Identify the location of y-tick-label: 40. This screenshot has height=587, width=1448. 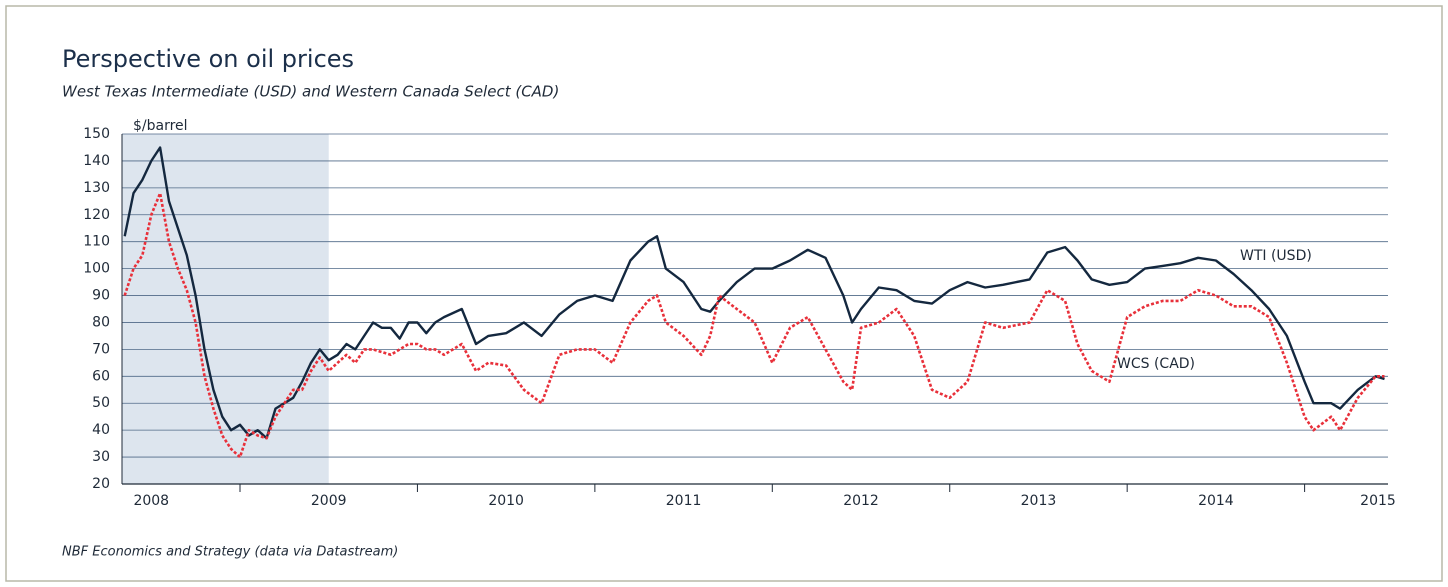
(101, 430).